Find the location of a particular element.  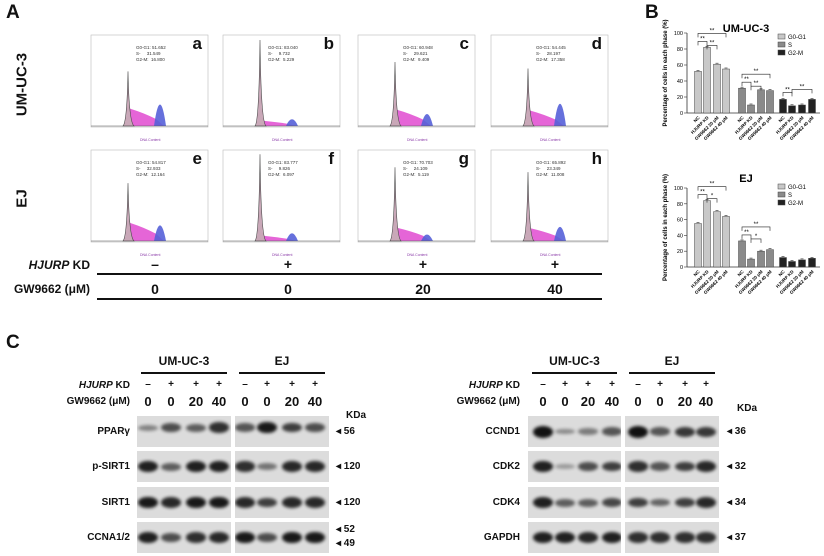

kda-marker: ◂ 120 is located at coordinates (348, 466).